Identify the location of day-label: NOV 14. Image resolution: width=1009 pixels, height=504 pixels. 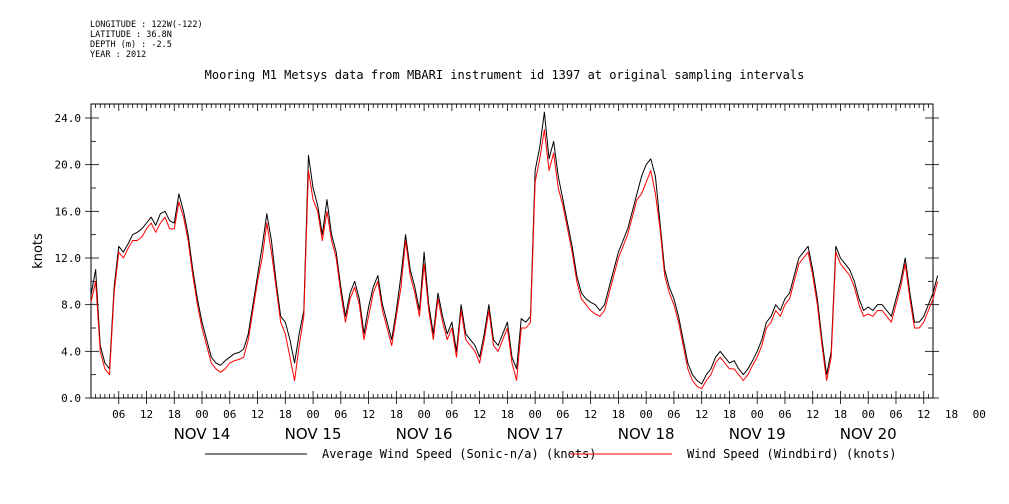
(202, 434).